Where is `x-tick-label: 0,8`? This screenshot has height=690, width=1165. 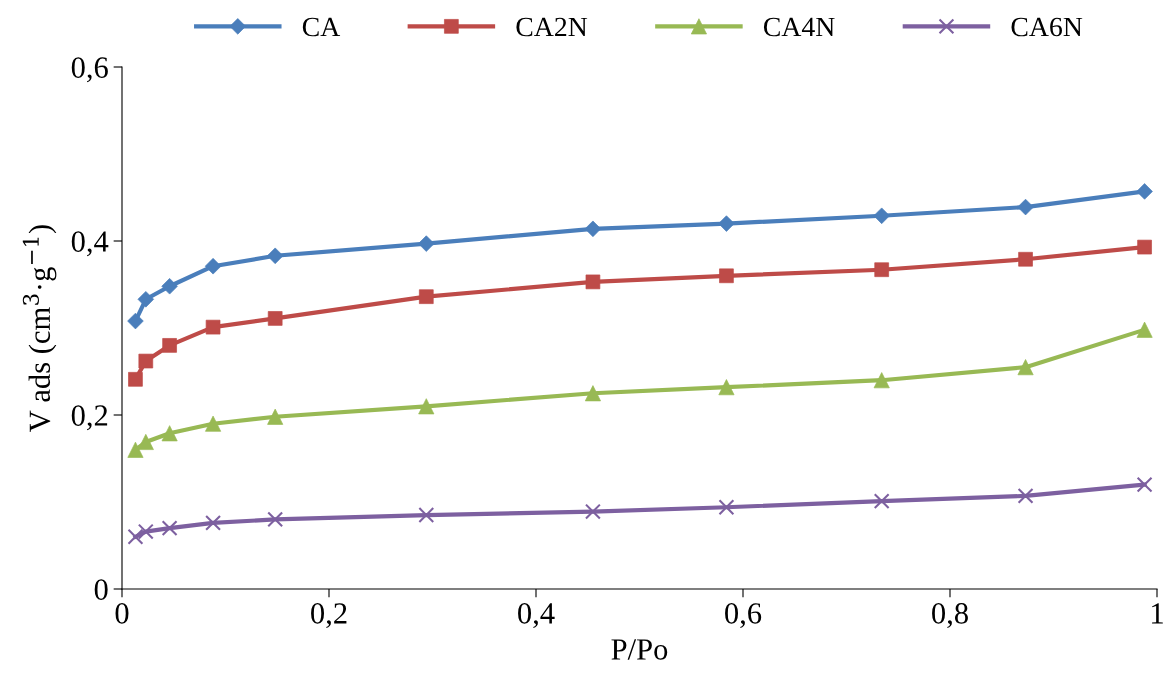 x-tick-label: 0,8 is located at coordinates (950, 616).